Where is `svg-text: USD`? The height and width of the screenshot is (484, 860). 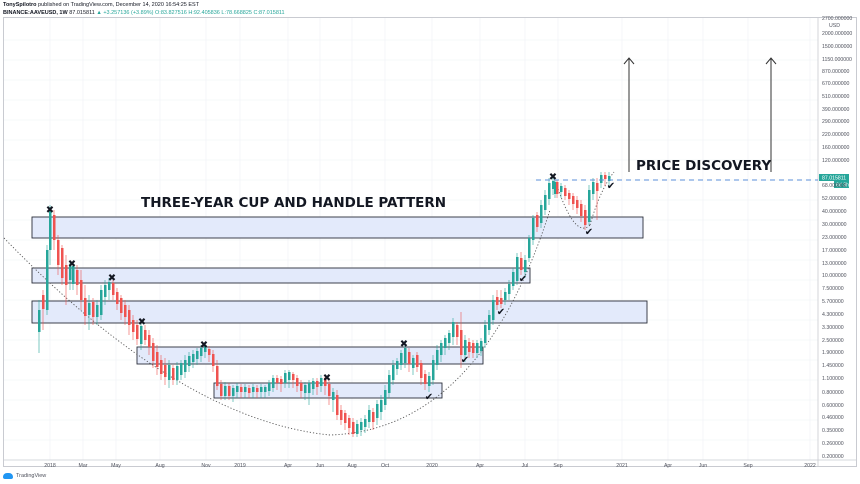 svg-text: USD is located at coordinates (834, 26).